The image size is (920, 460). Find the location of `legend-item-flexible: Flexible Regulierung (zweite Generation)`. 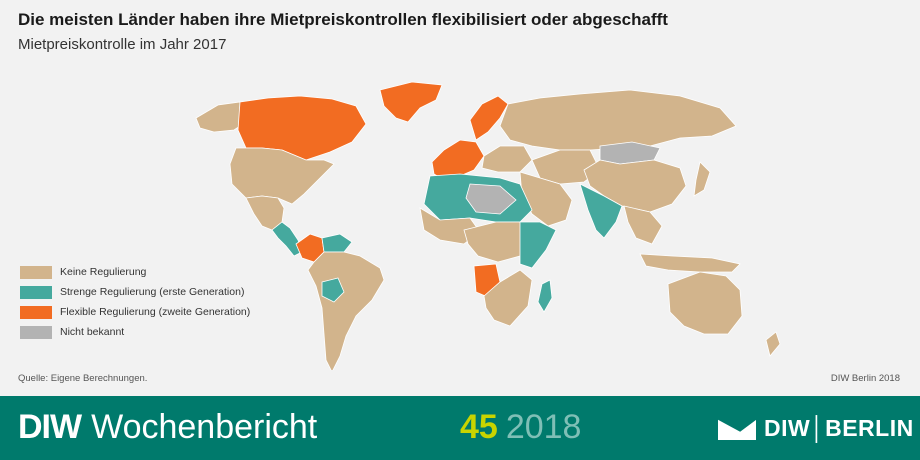

legend-item-flexible: Flexible Regulierung (zweite Generation) is located at coordinates (135, 312).